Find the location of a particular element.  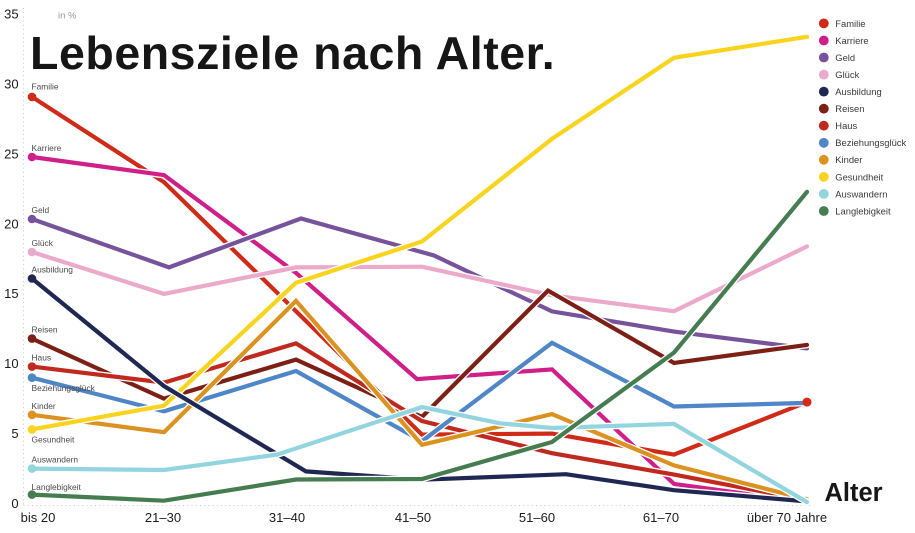

svg-text: in % is located at coordinates (67, 15).